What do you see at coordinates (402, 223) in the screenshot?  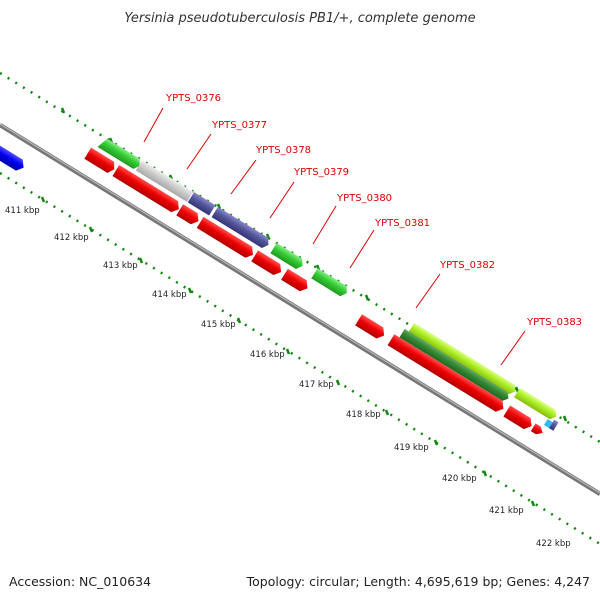 I see `gene-label-YPTS_0381: YPTS_0381` at bounding box center [402, 223].